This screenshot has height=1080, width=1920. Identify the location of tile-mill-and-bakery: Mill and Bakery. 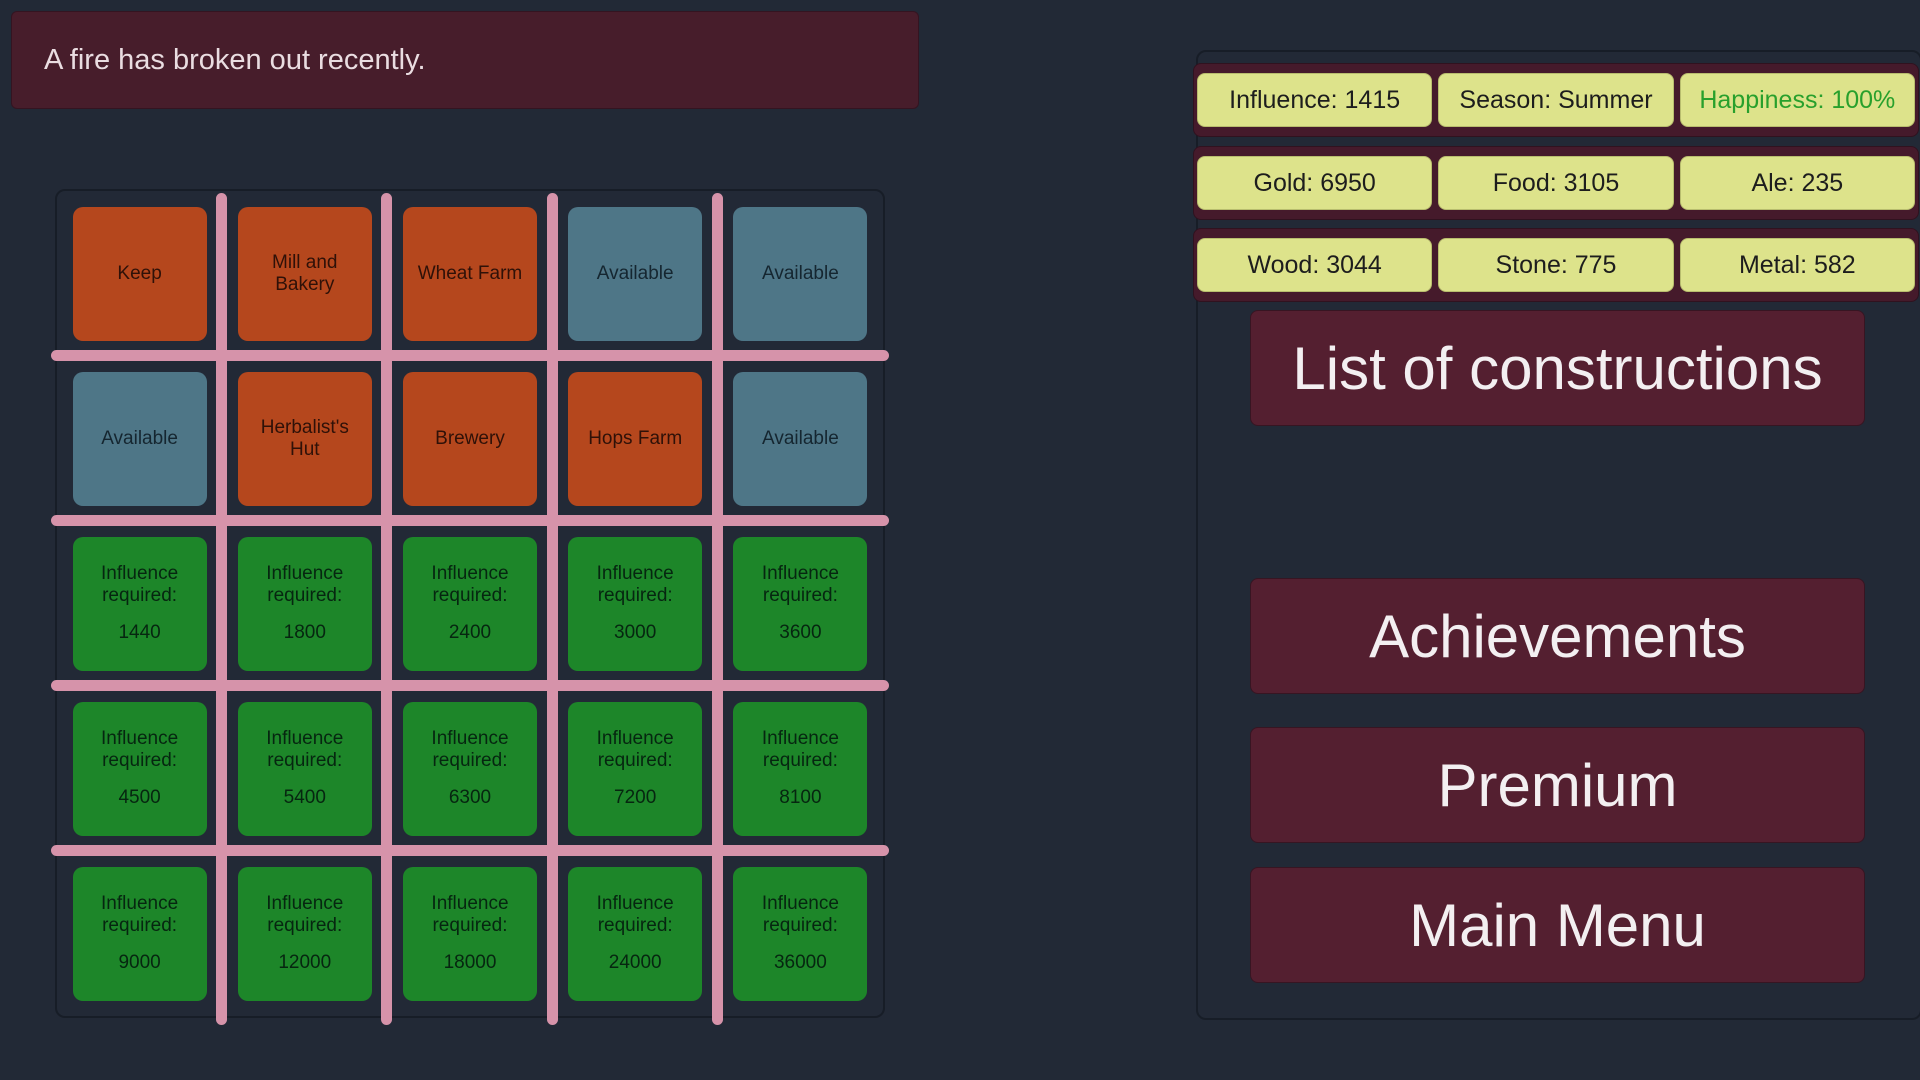
(304, 273).